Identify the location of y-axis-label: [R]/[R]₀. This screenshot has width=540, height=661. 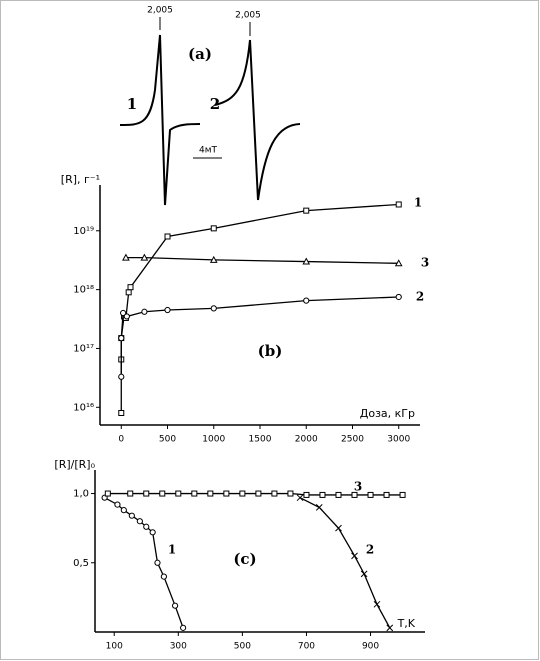
(74, 464).